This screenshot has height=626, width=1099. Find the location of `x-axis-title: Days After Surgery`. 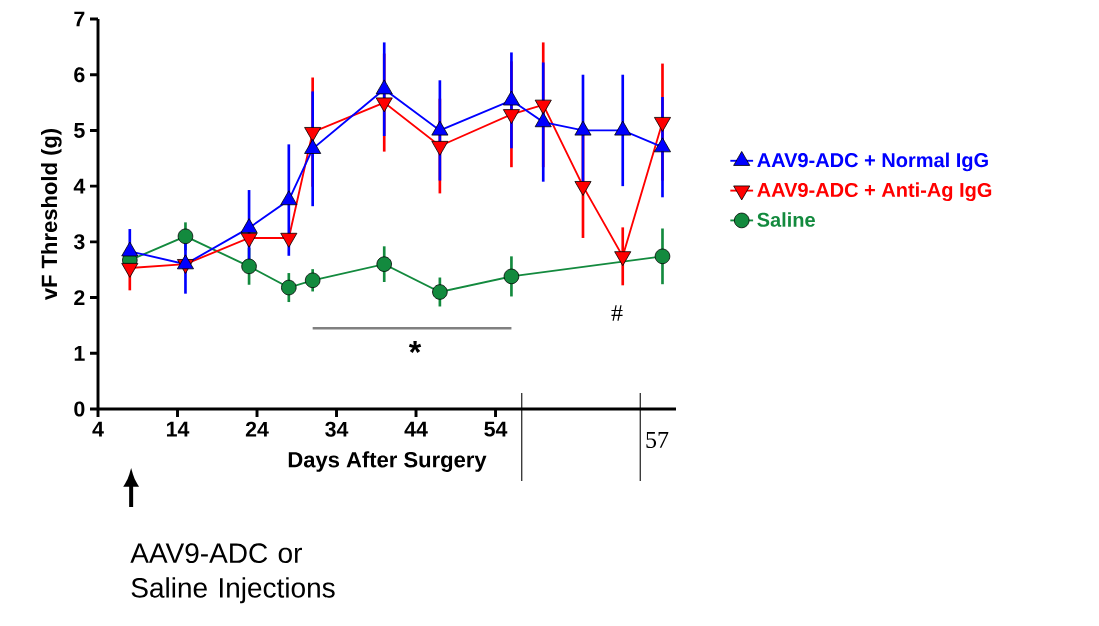

x-axis-title: Days After Surgery is located at coordinates (387, 461).